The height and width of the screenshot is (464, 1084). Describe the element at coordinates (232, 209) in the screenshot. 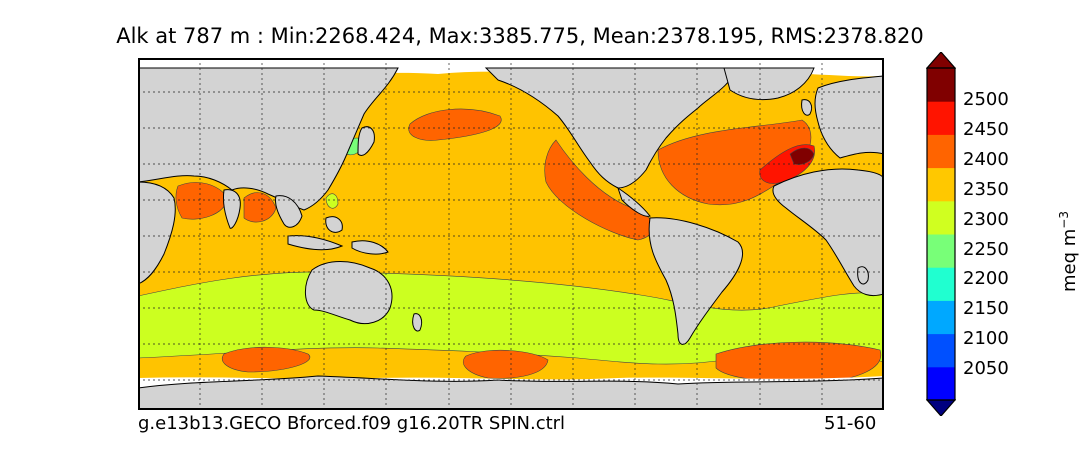

I see `land-india` at that location.